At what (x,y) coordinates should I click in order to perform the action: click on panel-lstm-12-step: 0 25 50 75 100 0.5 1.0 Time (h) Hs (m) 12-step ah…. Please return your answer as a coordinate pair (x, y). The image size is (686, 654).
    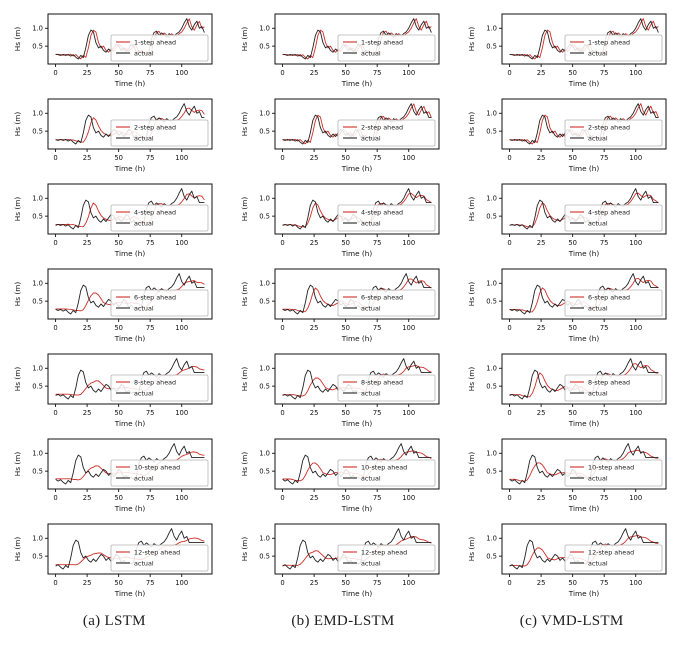
    Looking at the image, I should click on (113, 560).